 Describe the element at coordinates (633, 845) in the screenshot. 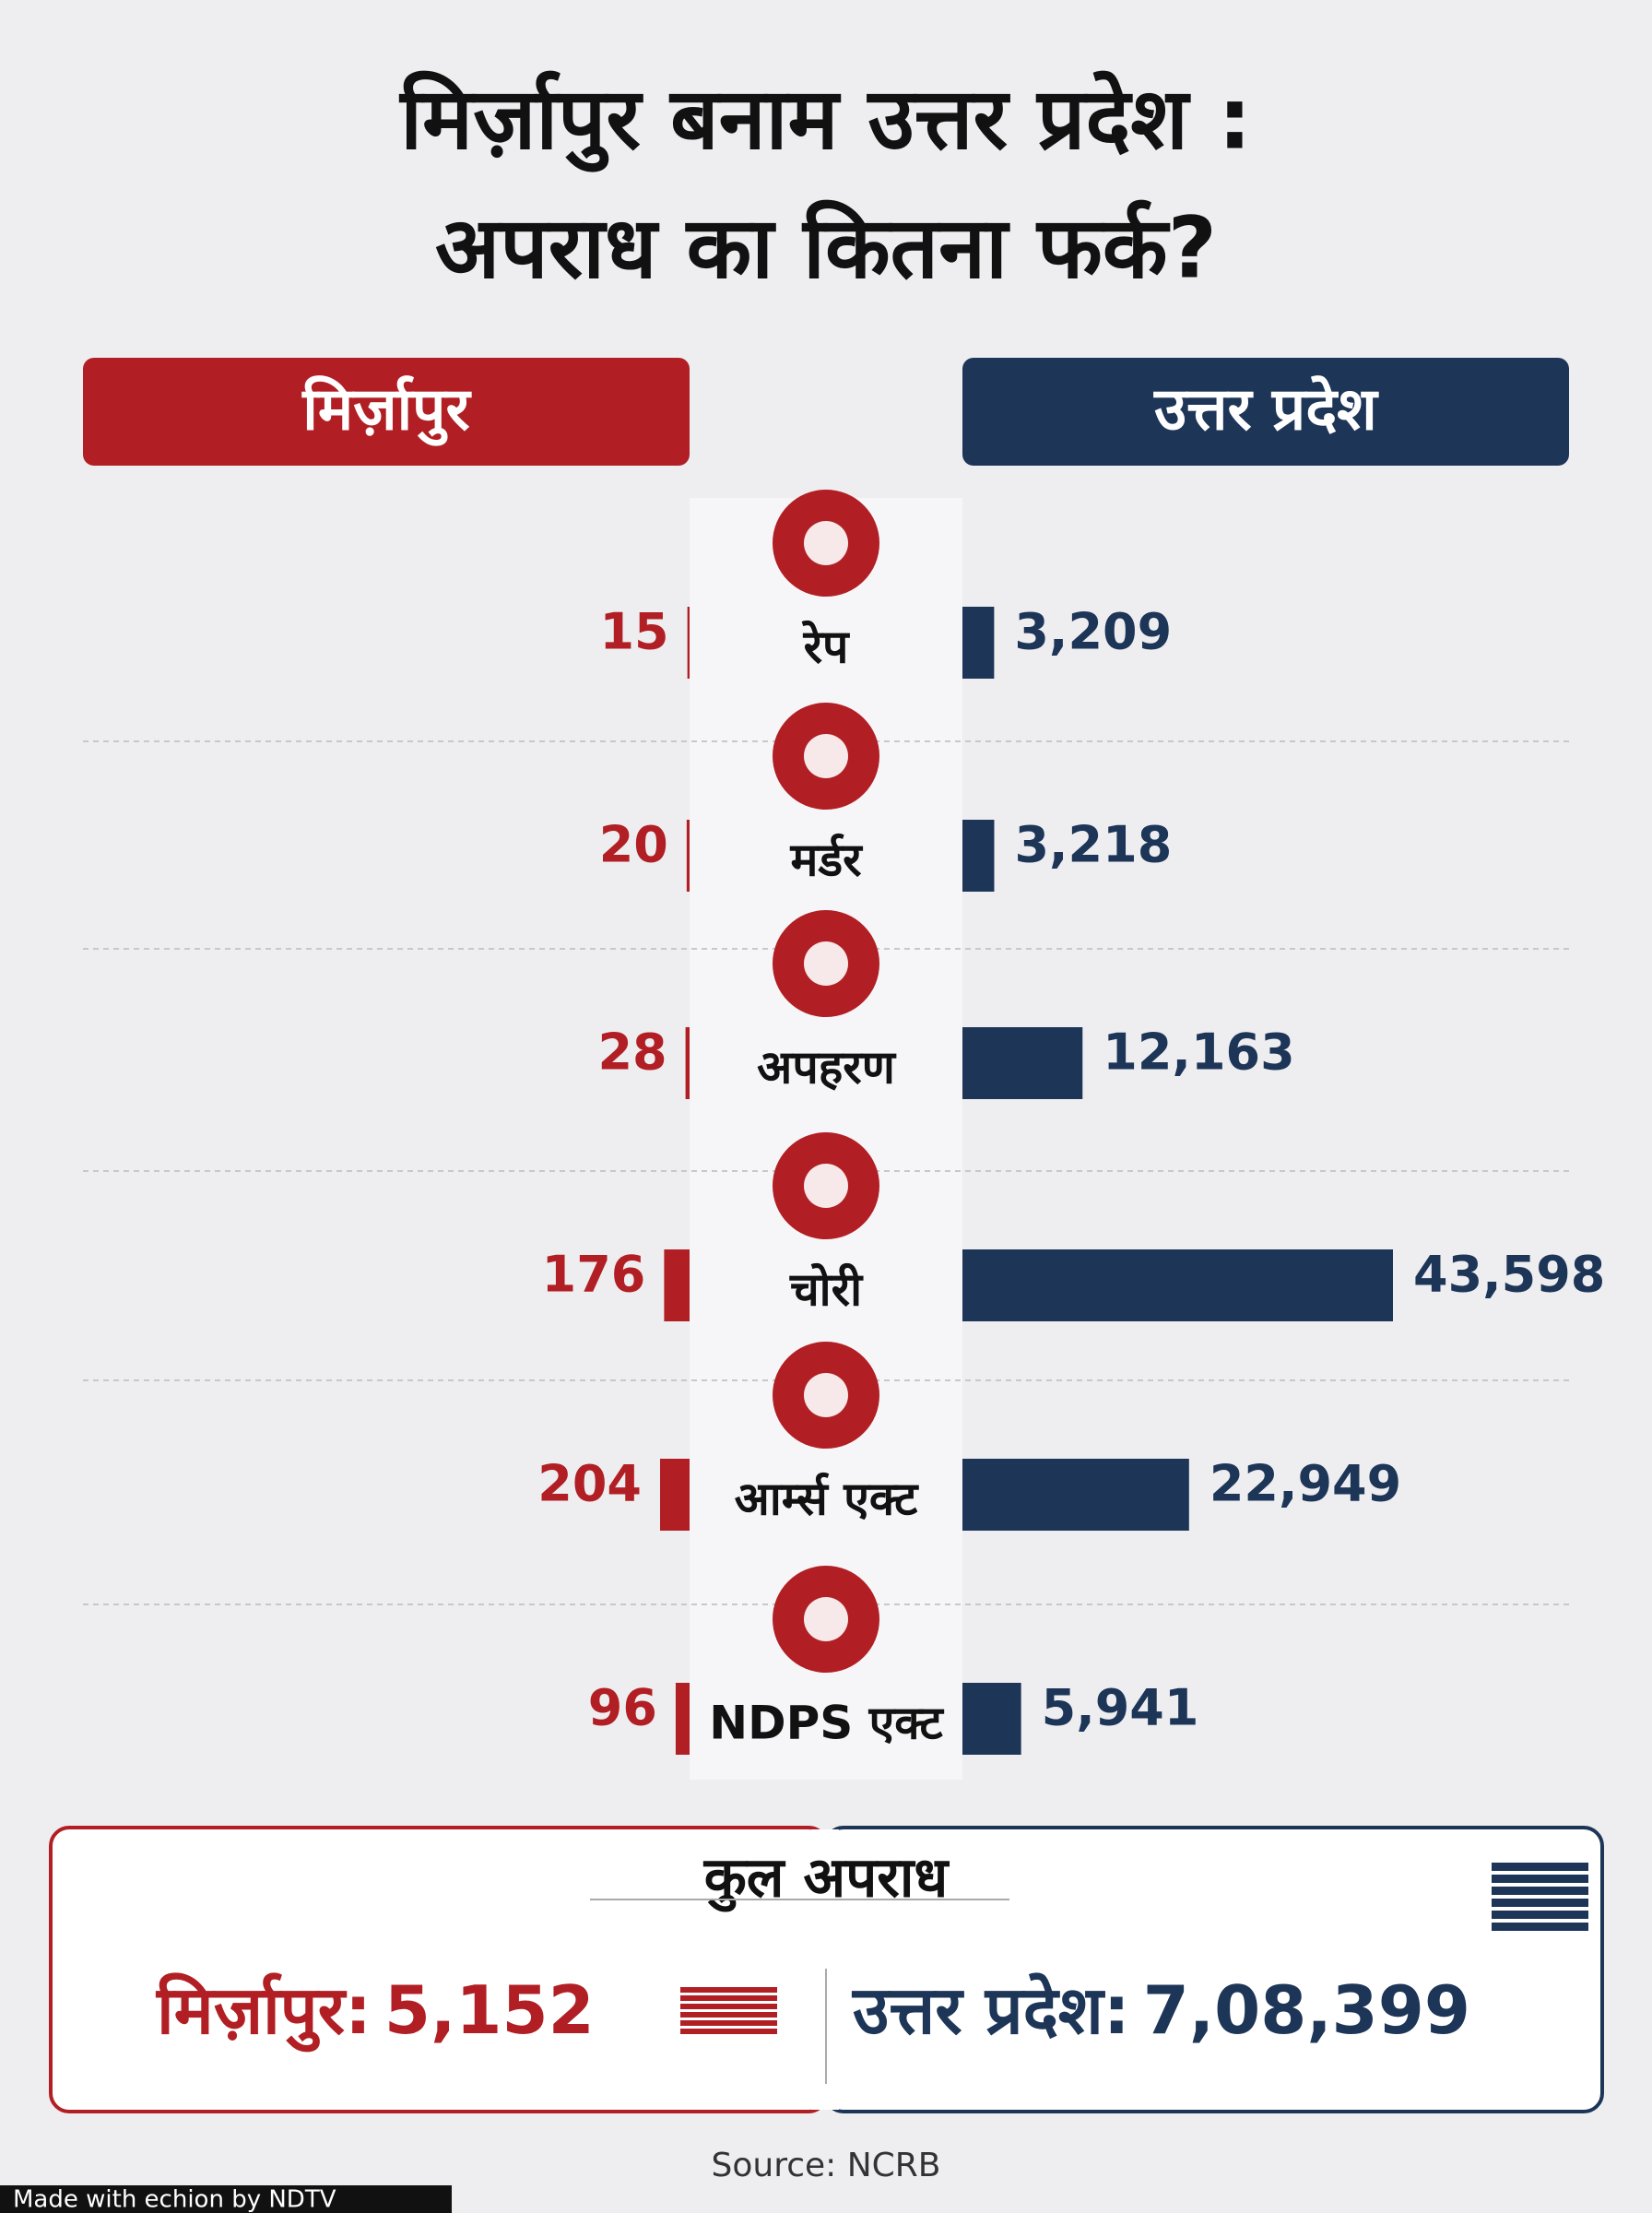

I see `value-label: 20` at that location.